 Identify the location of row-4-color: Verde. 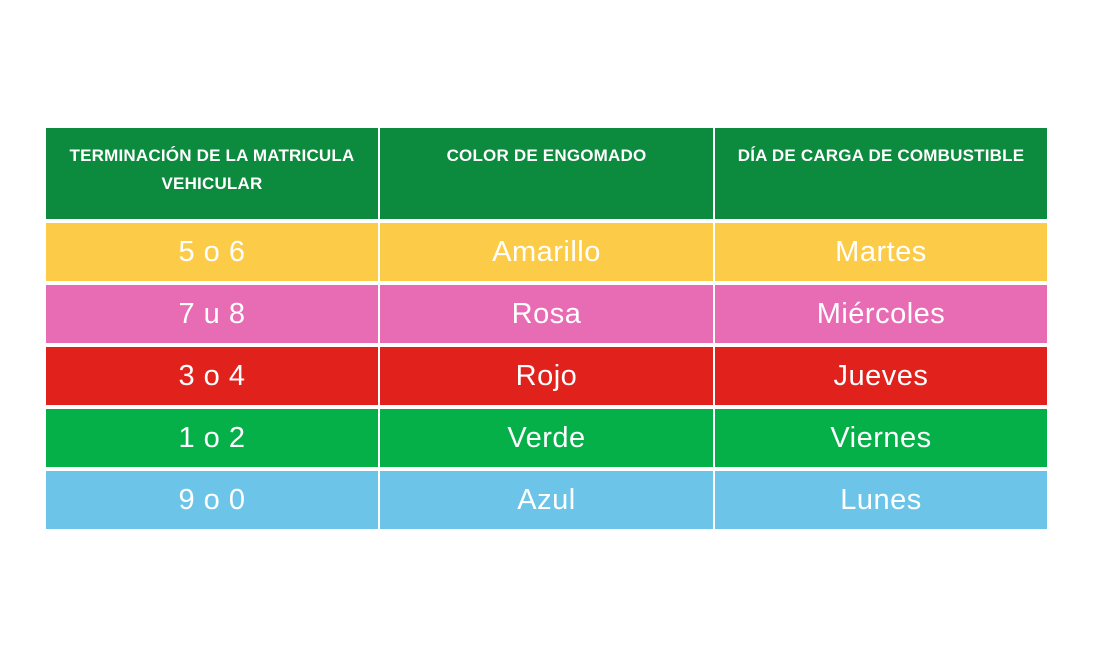
(546, 438).